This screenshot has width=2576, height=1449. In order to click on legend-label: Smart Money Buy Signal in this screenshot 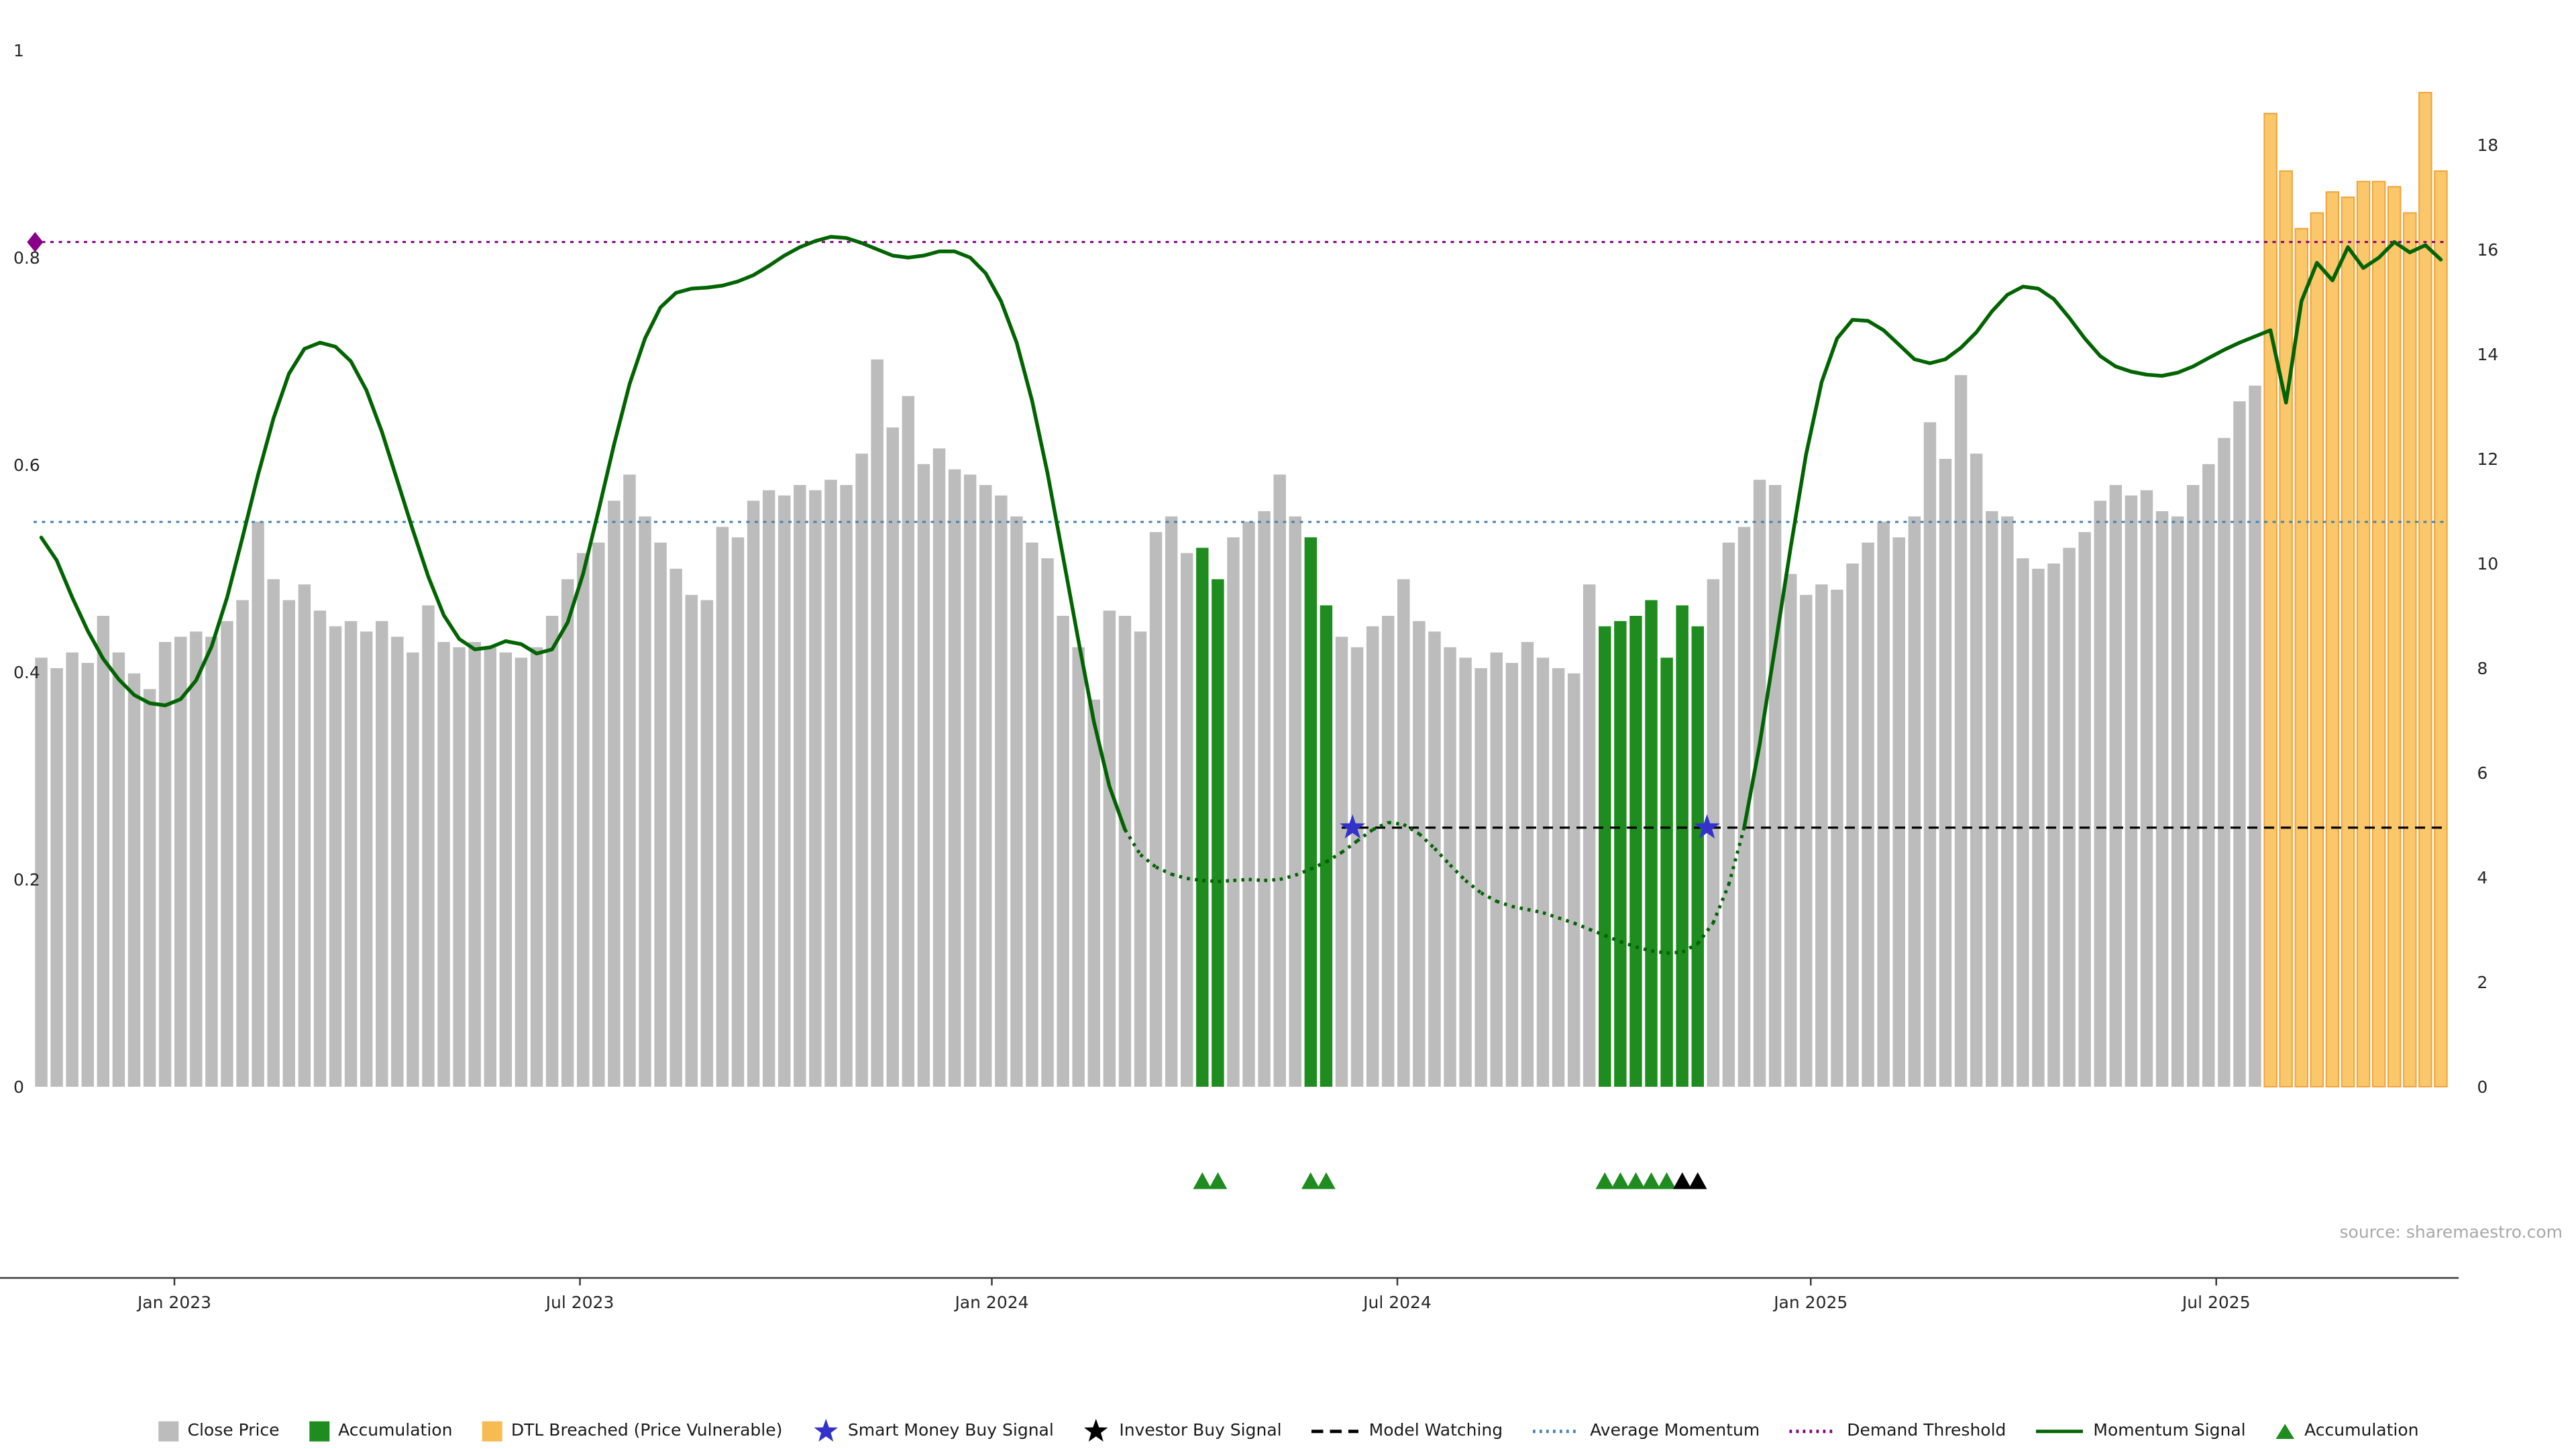, I will do `click(950, 1430)`.